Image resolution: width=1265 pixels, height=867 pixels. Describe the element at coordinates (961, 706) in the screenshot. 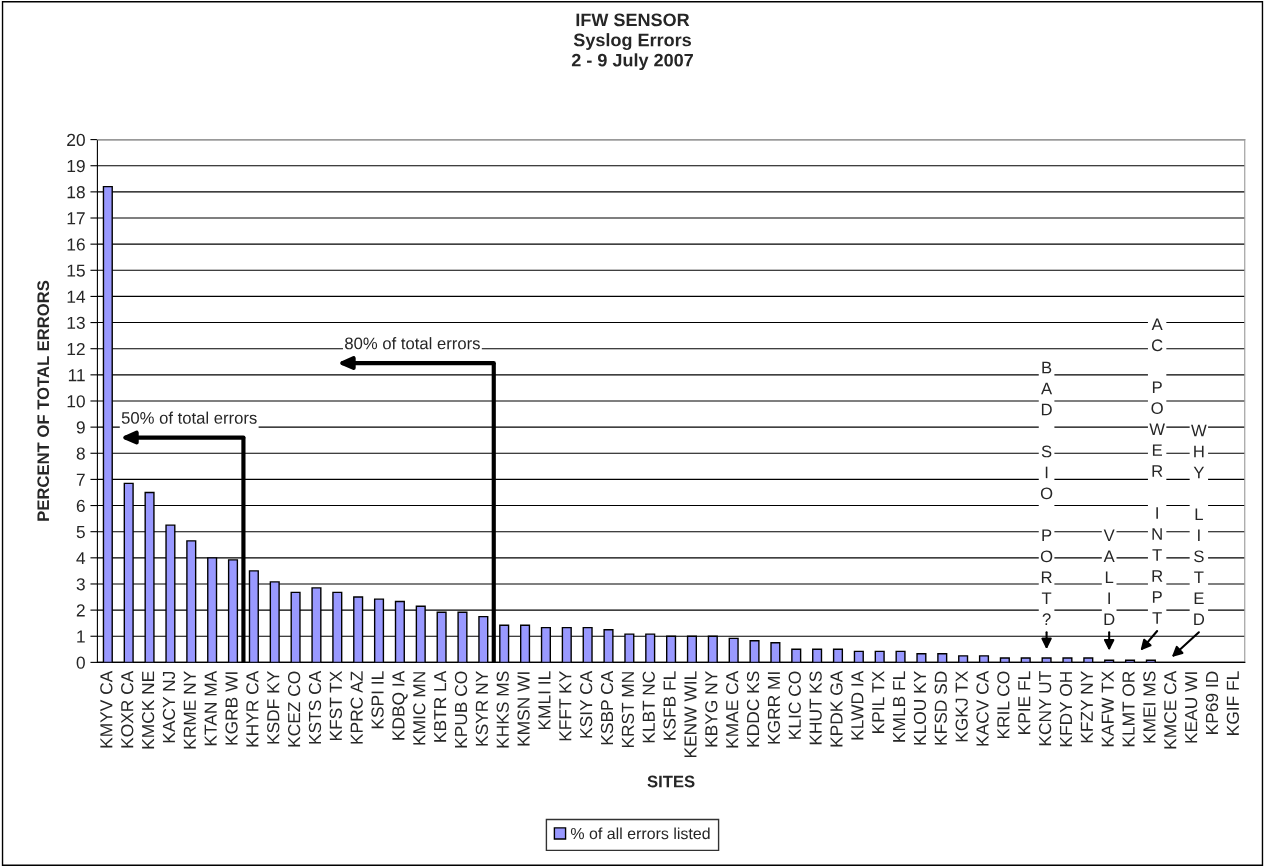

I see `x-tick-label: KGKJ TX` at that location.